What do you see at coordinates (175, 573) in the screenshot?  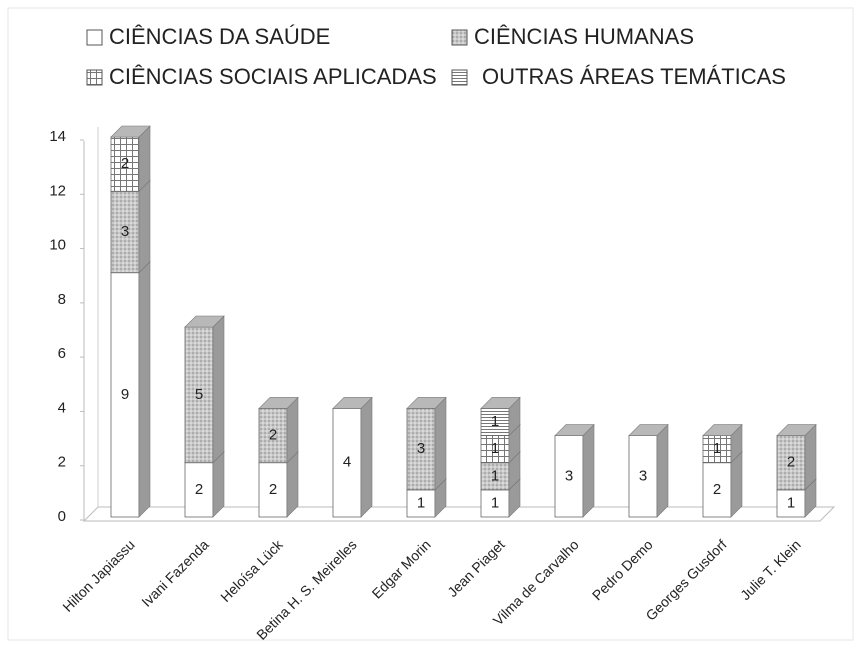 I see `x-tick-label: Ivani Fazenda` at bounding box center [175, 573].